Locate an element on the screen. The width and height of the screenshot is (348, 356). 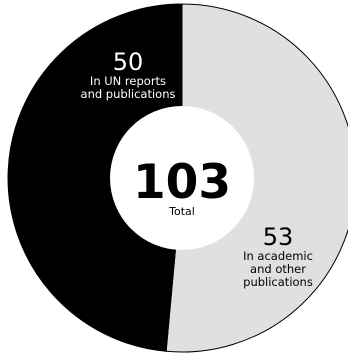
slice-description-line: In academic is located at coordinates (278, 256).